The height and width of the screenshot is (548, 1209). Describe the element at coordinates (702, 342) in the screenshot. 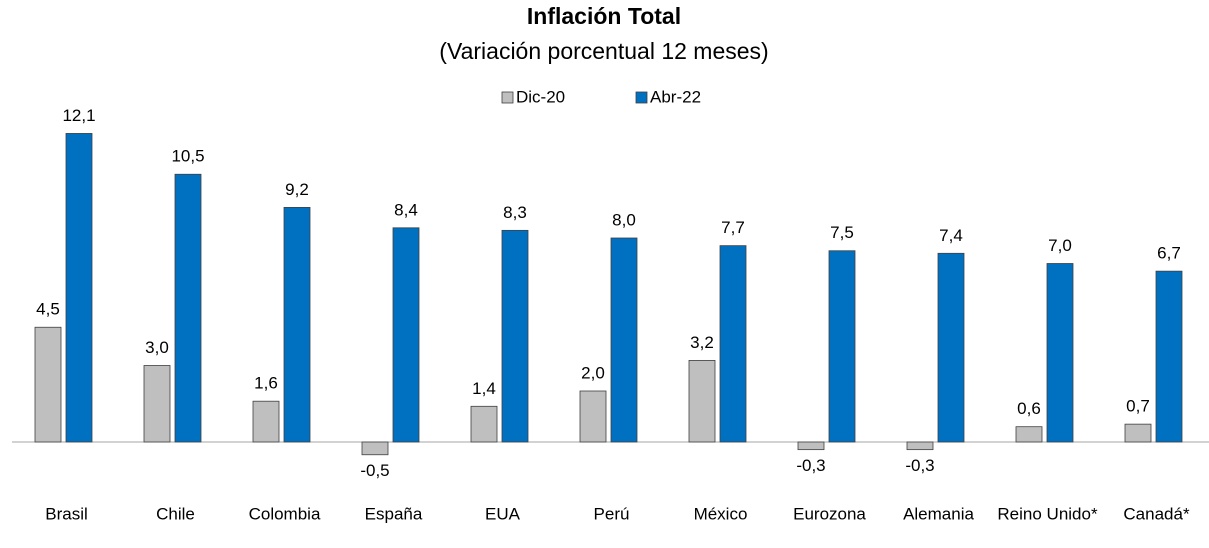

I see `data-label: 3,2` at that location.